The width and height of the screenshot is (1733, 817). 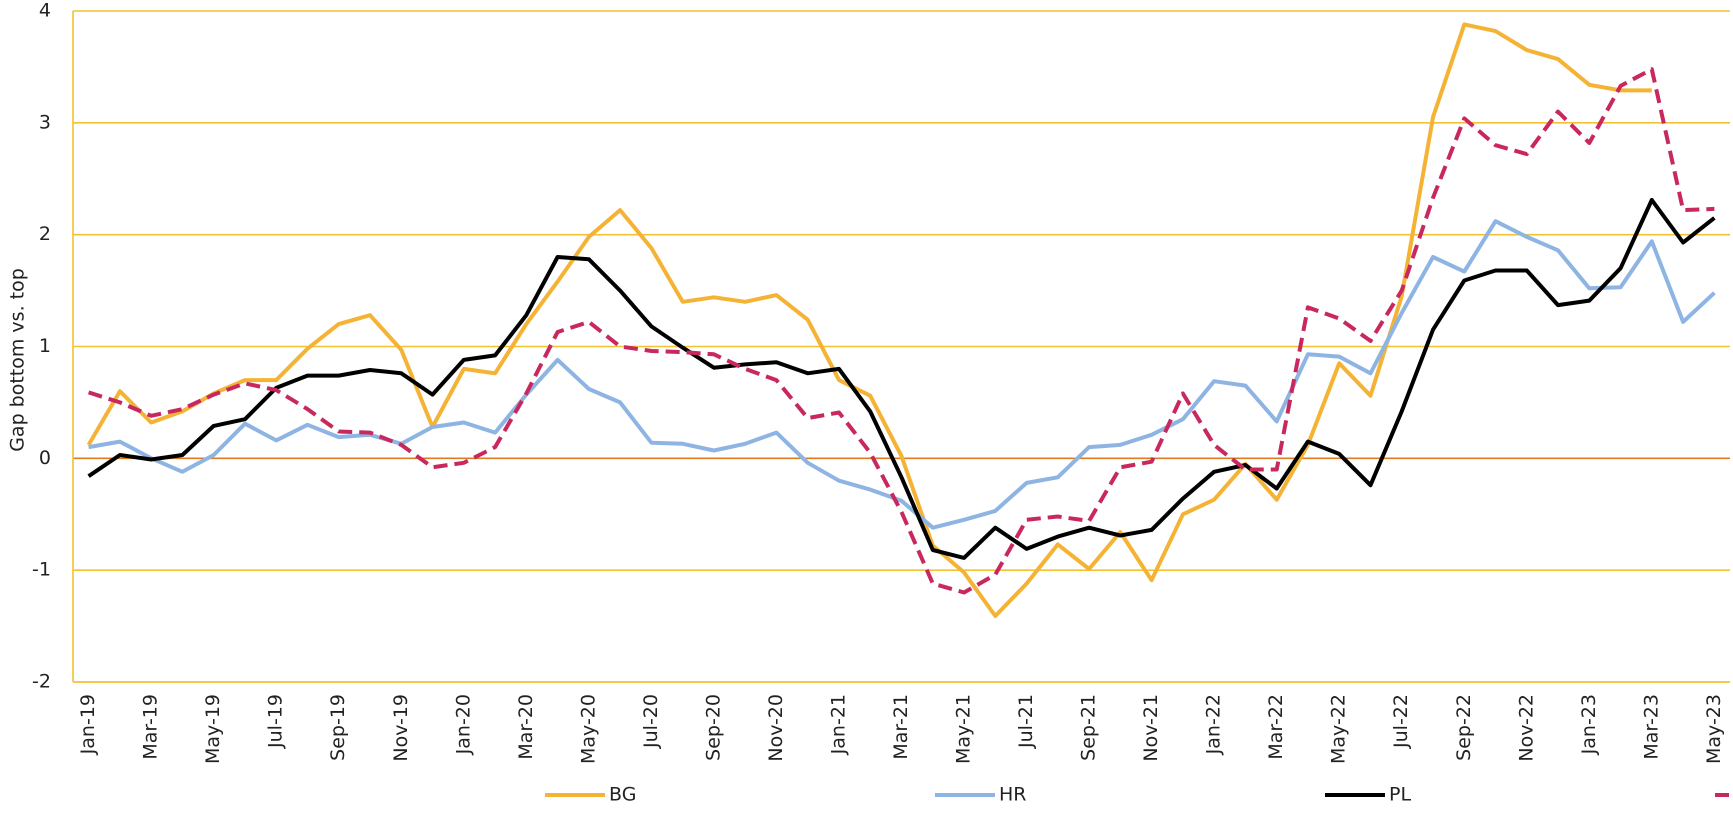 What do you see at coordinates (776, 728) in the screenshot?
I see `x-tick-label: Nov-20` at bounding box center [776, 728].